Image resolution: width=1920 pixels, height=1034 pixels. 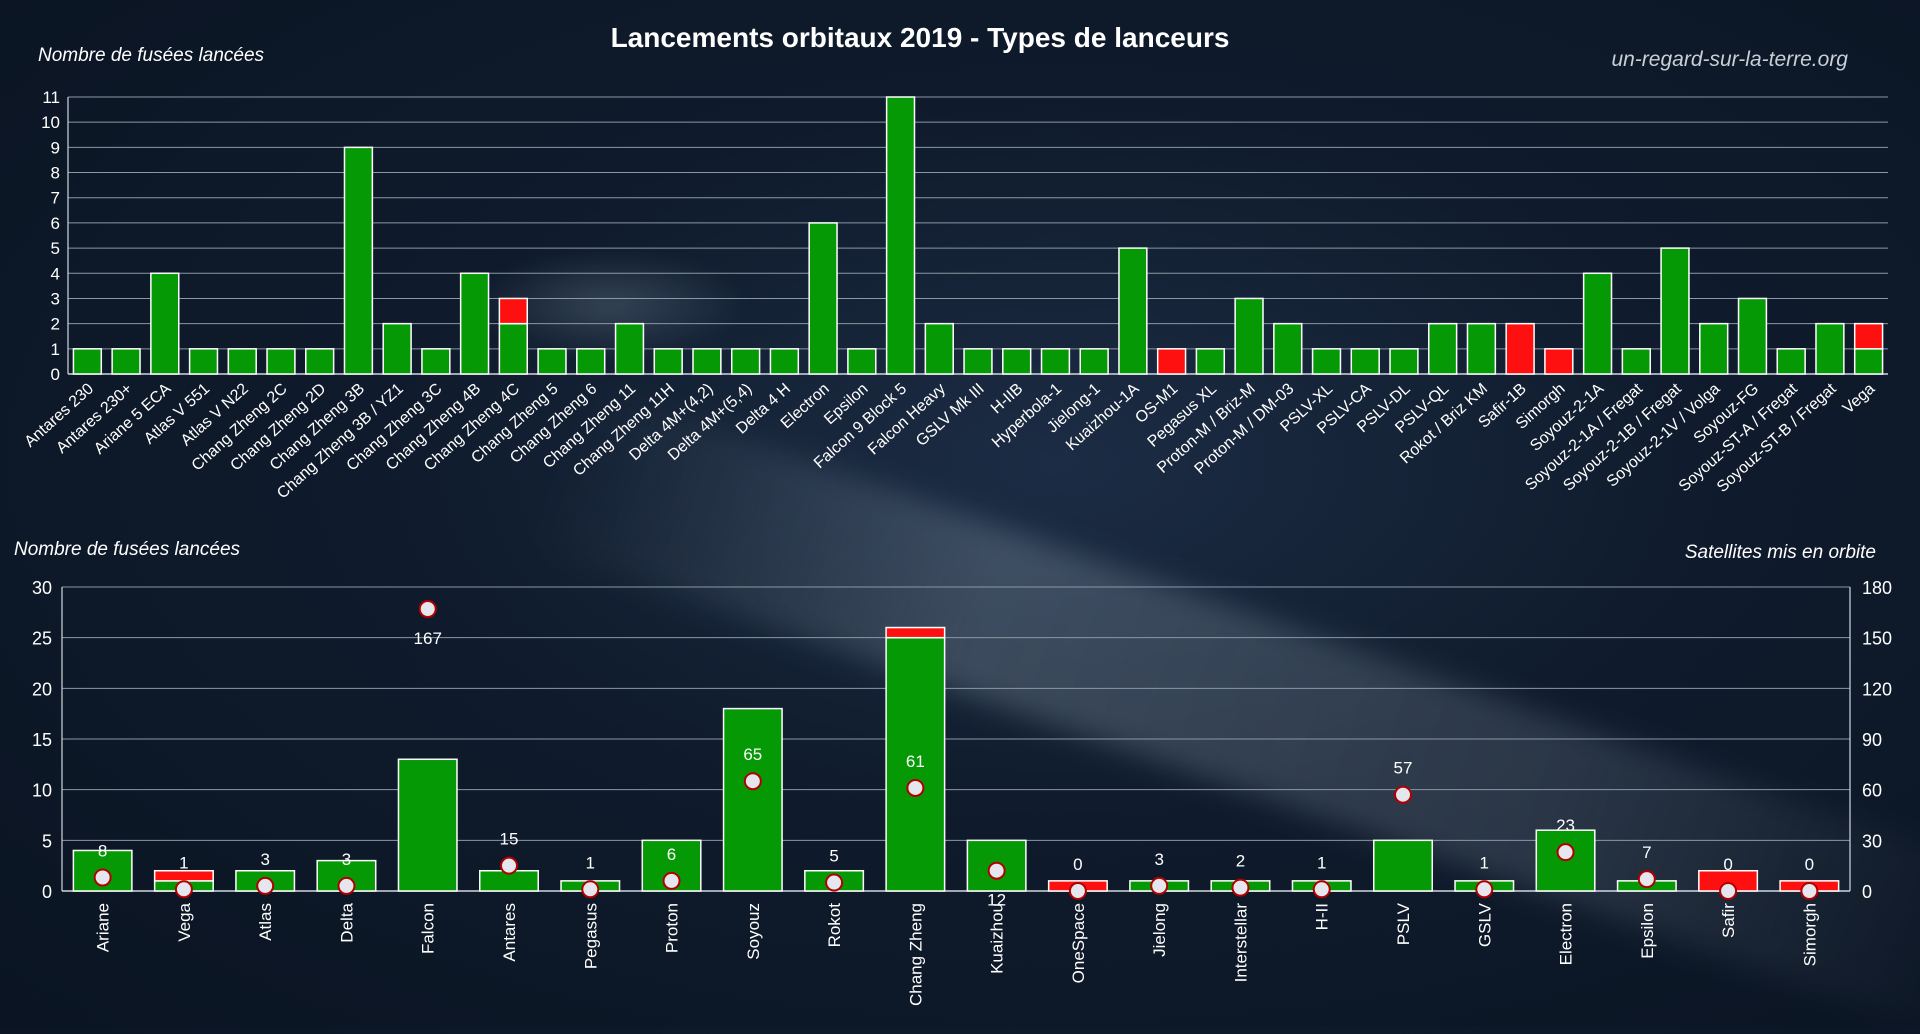 I want to click on bottom-category-label: Rokot, so click(x=834, y=925).